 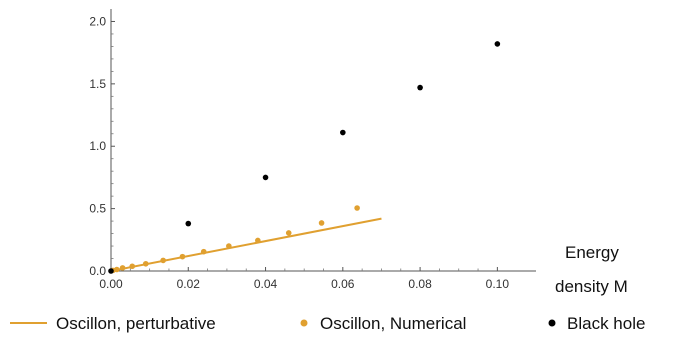 What do you see at coordinates (606, 323) in the screenshot?
I see `legend-label-black-hole: Black hole` at bounding box center [606, 323].